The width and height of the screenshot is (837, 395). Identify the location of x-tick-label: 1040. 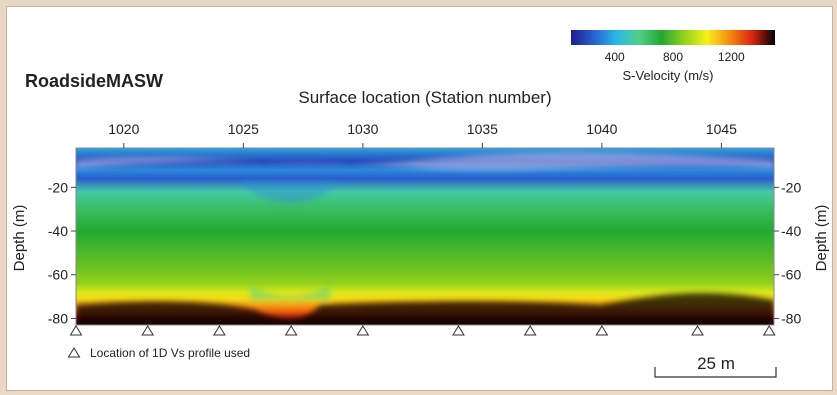
(601, 129).